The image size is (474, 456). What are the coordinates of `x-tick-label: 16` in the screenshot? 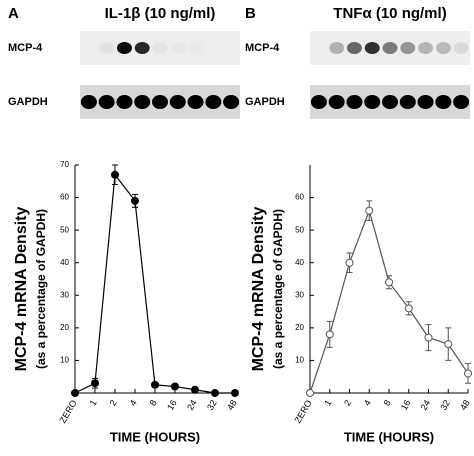 It's located at (172, 405).